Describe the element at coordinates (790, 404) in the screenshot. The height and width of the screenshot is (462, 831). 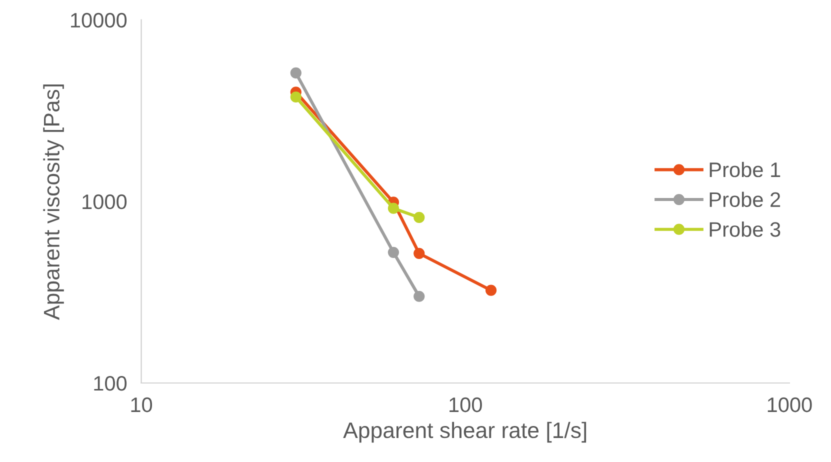
I see `x-tick-label: 1000` at that location.